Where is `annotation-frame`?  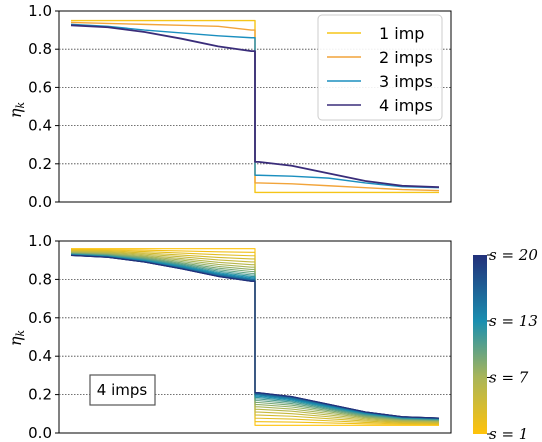
annotation-frame is located at coordinates (122, 390).